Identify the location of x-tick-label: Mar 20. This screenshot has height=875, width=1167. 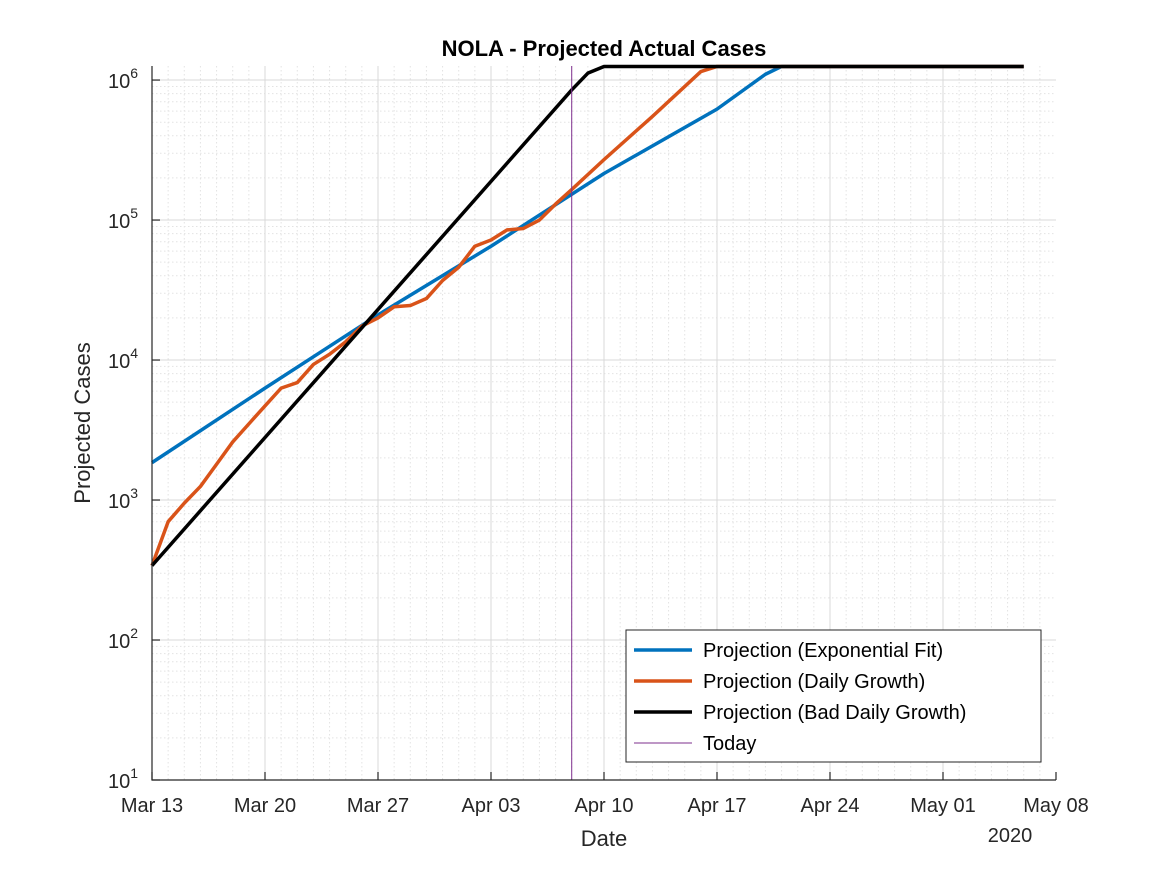
(265, 806).